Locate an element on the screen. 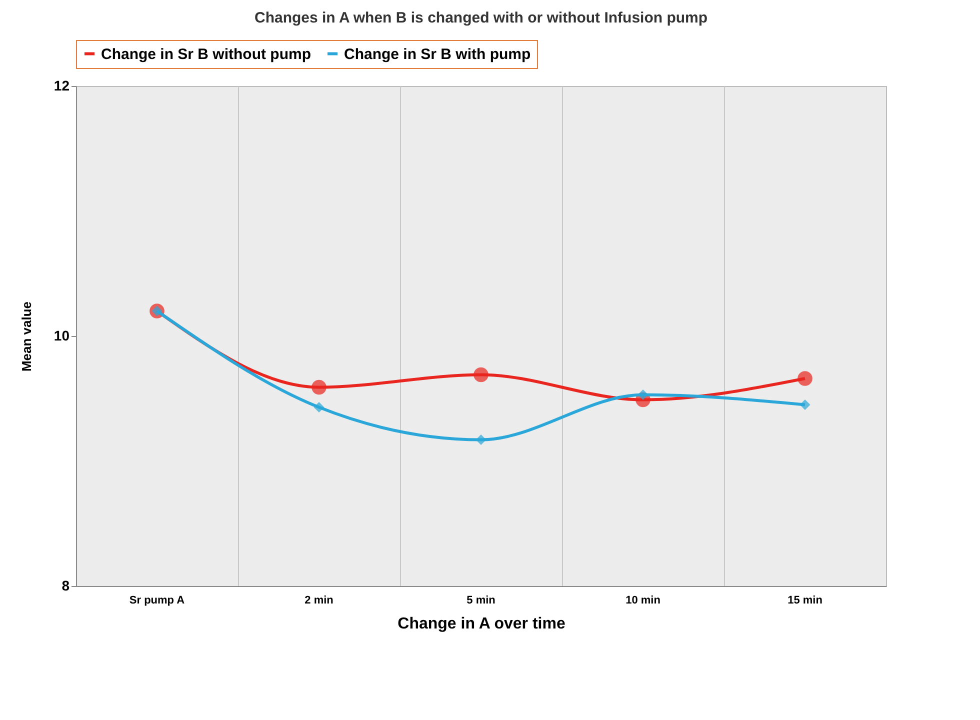 This screenshot has width=980, height=720. x-tick-label: 2 min is located at coordinates (319, 600).